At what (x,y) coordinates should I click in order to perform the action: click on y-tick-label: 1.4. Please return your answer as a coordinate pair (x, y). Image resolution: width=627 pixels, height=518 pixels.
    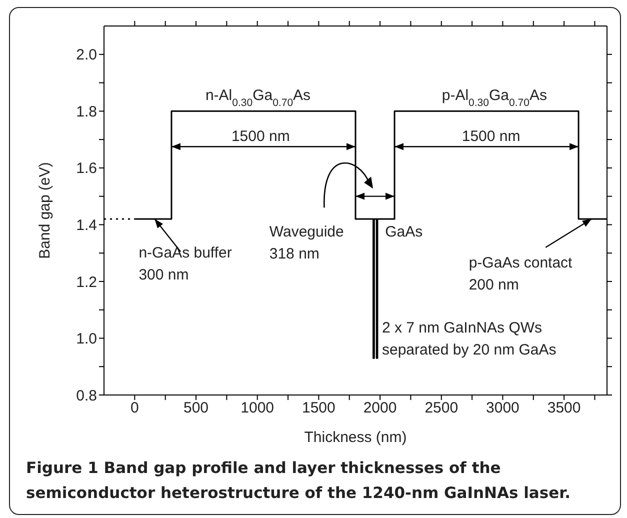
    Looking at the image, I should click on (86, 225).